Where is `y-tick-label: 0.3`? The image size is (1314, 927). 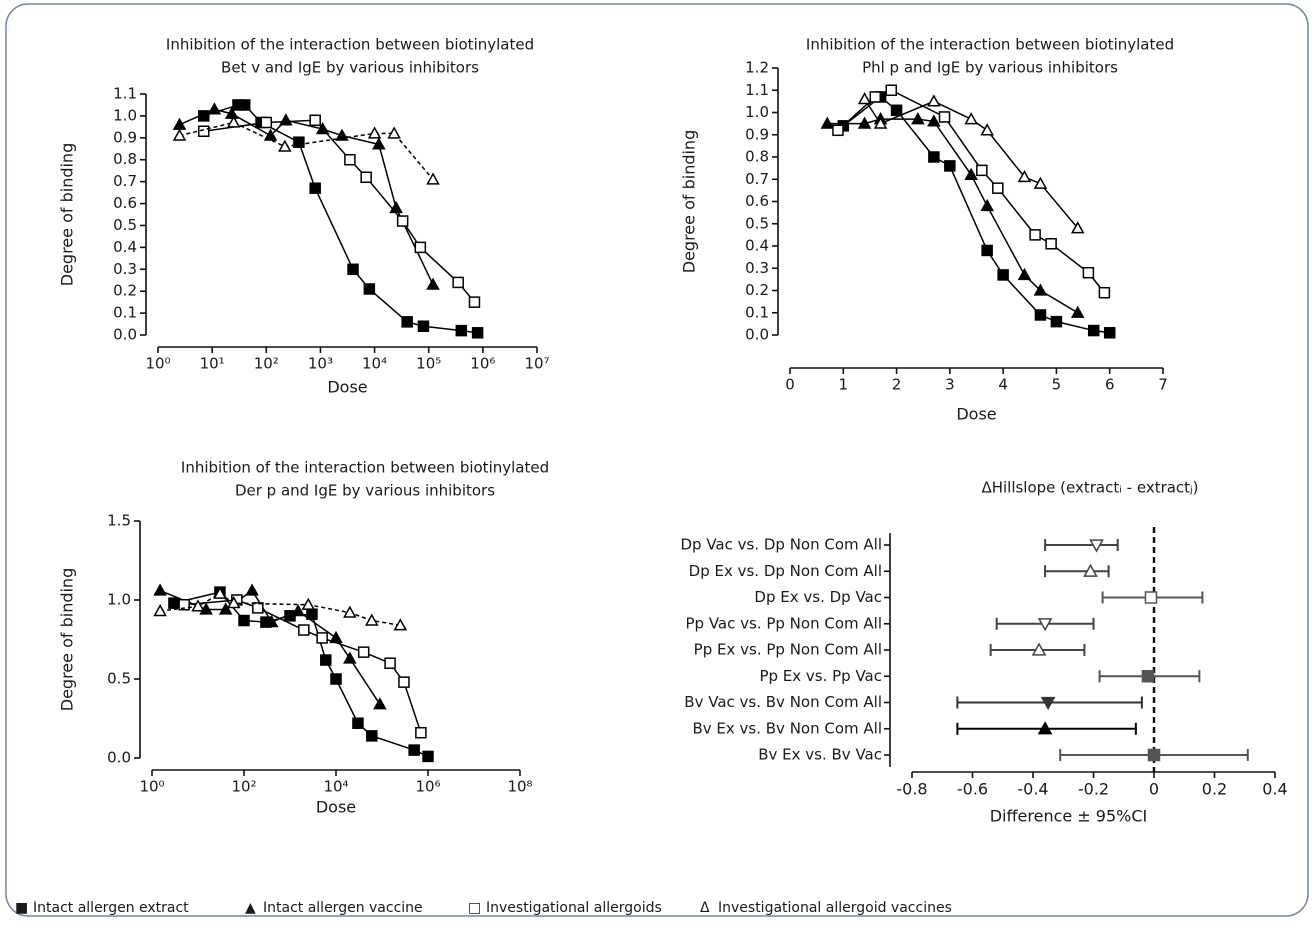 y-tick-label: 0.3 is located at coordinates (125, 269).